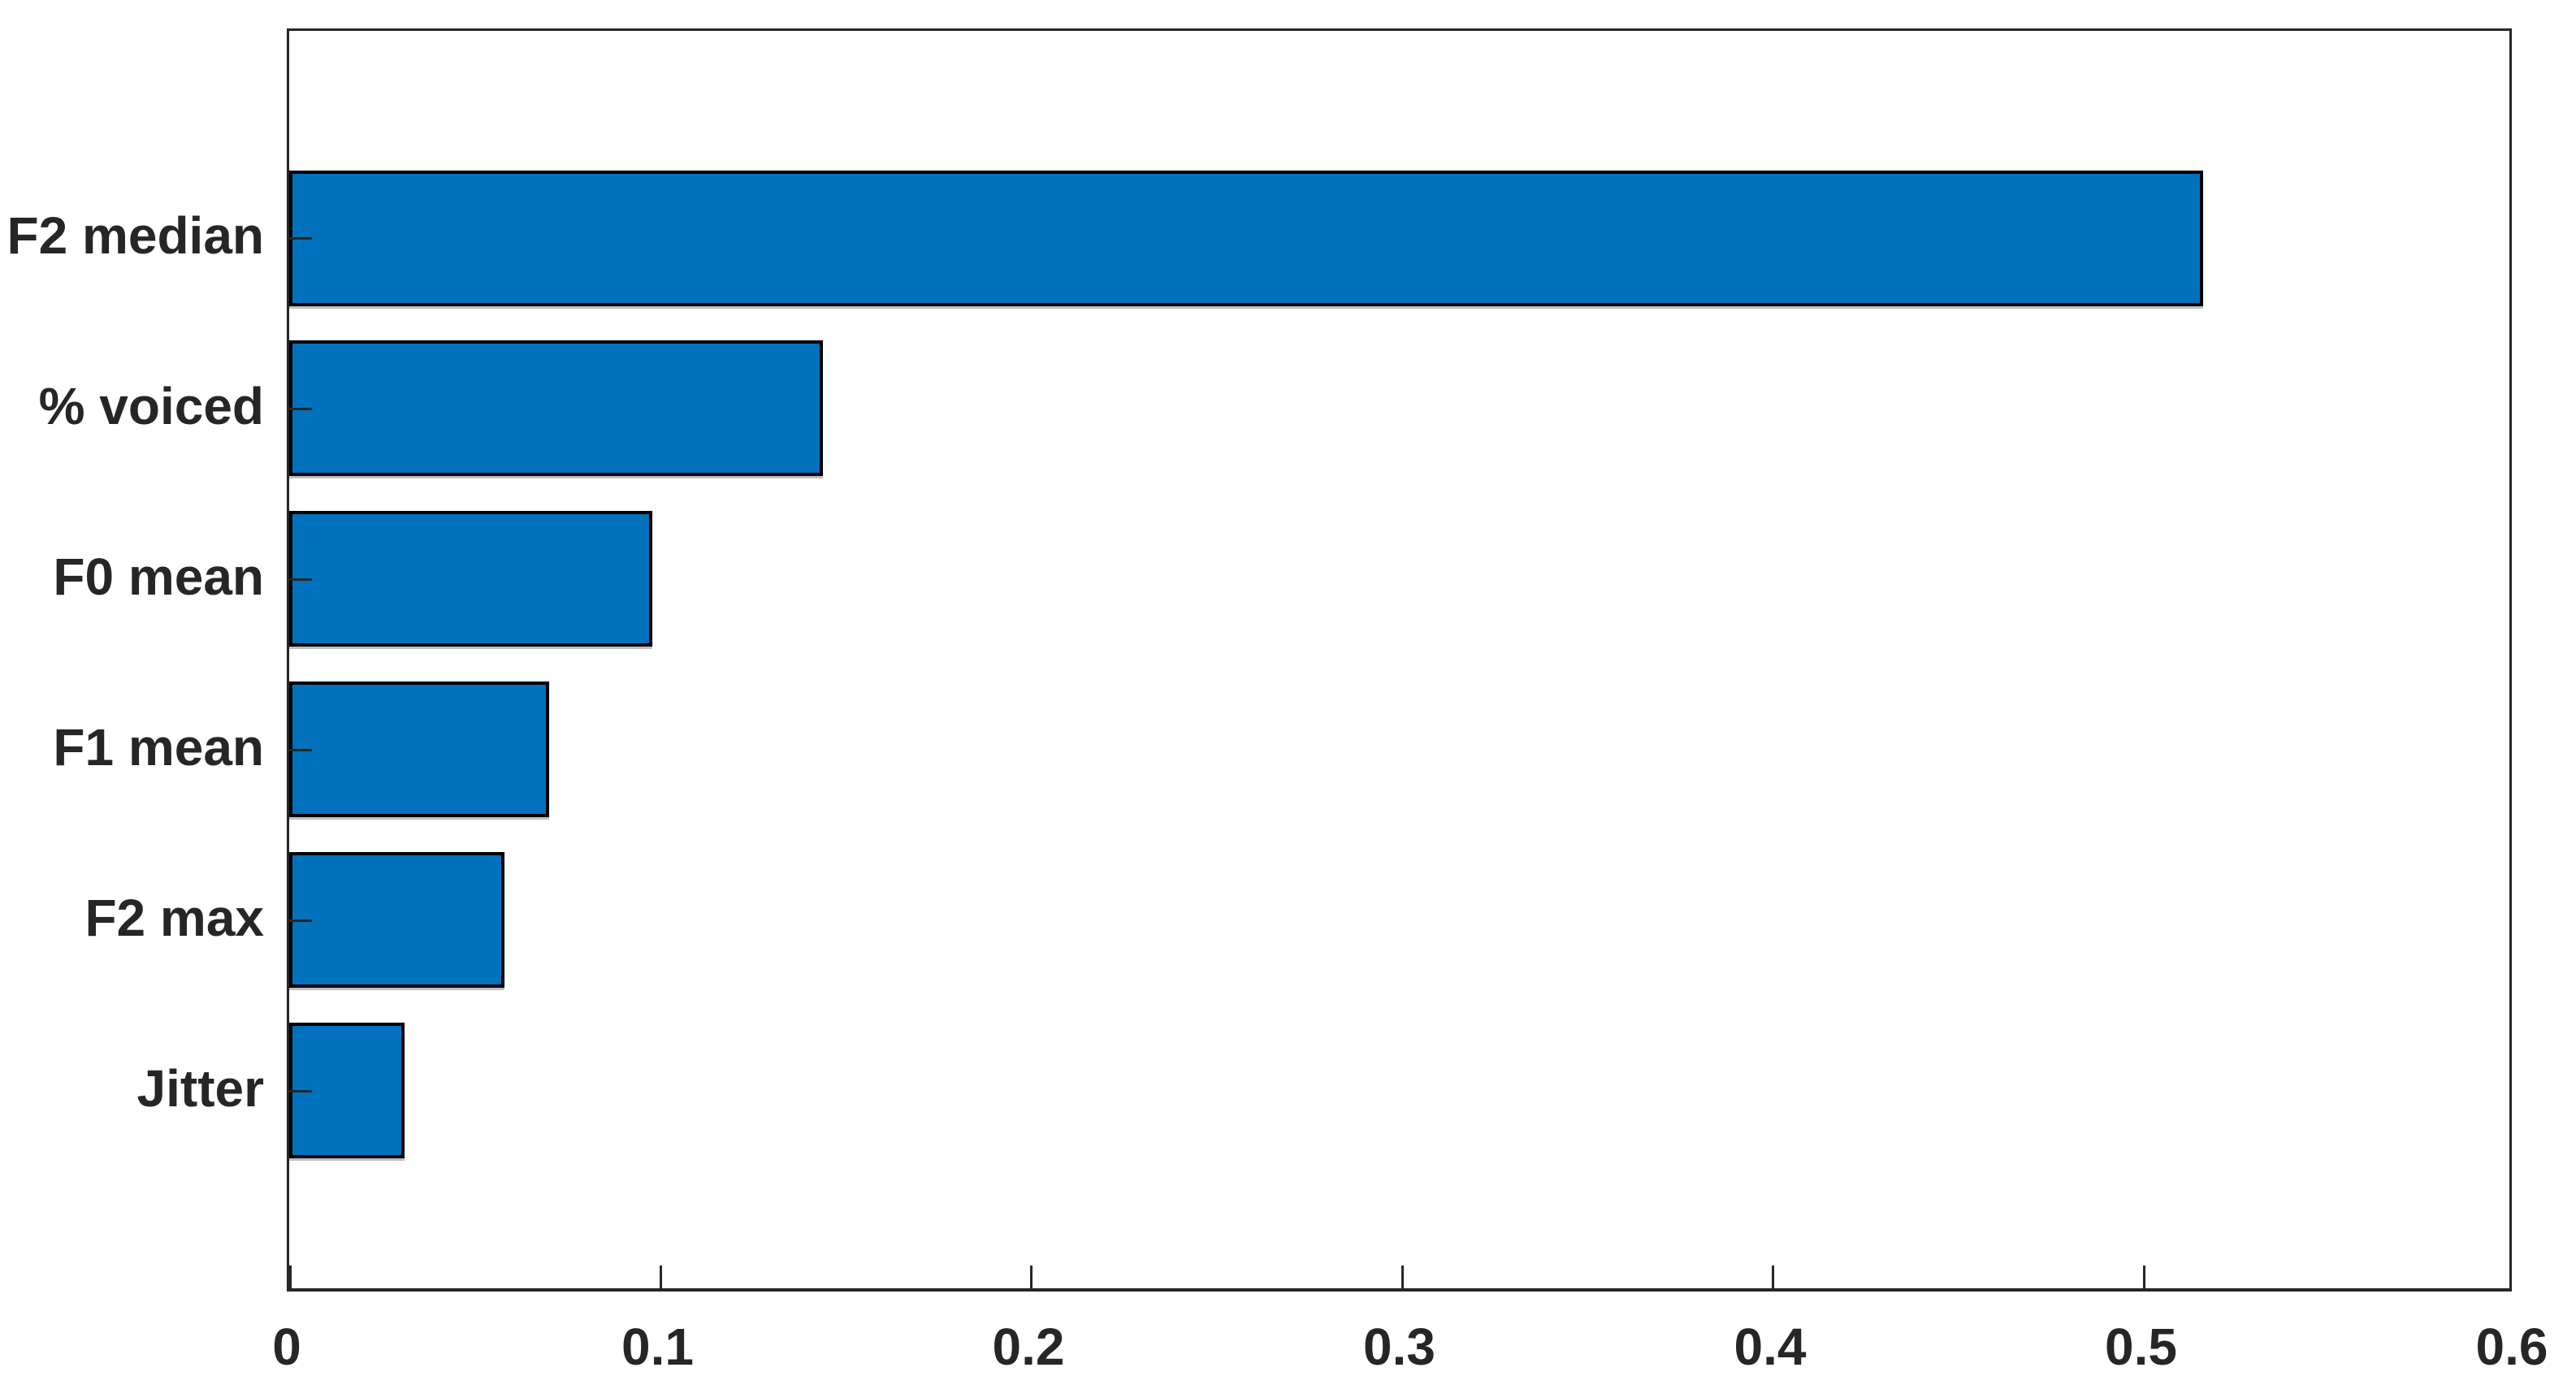  Describe the element at coordinates (174, 917) in the screenshot. I see `category-label: F2 max` at that location.